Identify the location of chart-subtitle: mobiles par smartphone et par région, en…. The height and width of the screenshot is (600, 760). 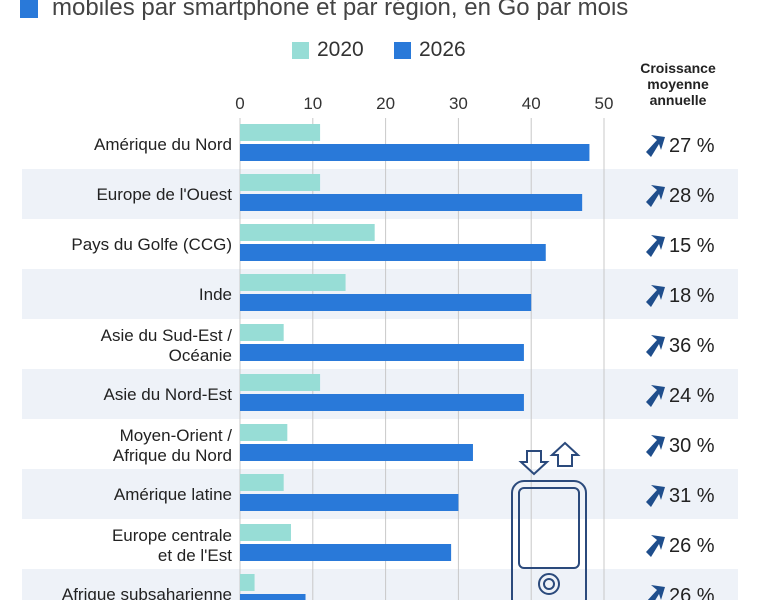
(340, 10).